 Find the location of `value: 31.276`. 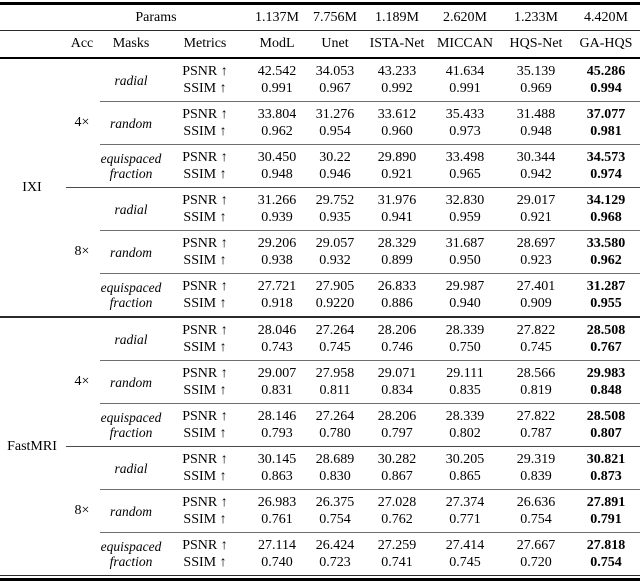

value: 31.276 is located at coordinates (335, 114).